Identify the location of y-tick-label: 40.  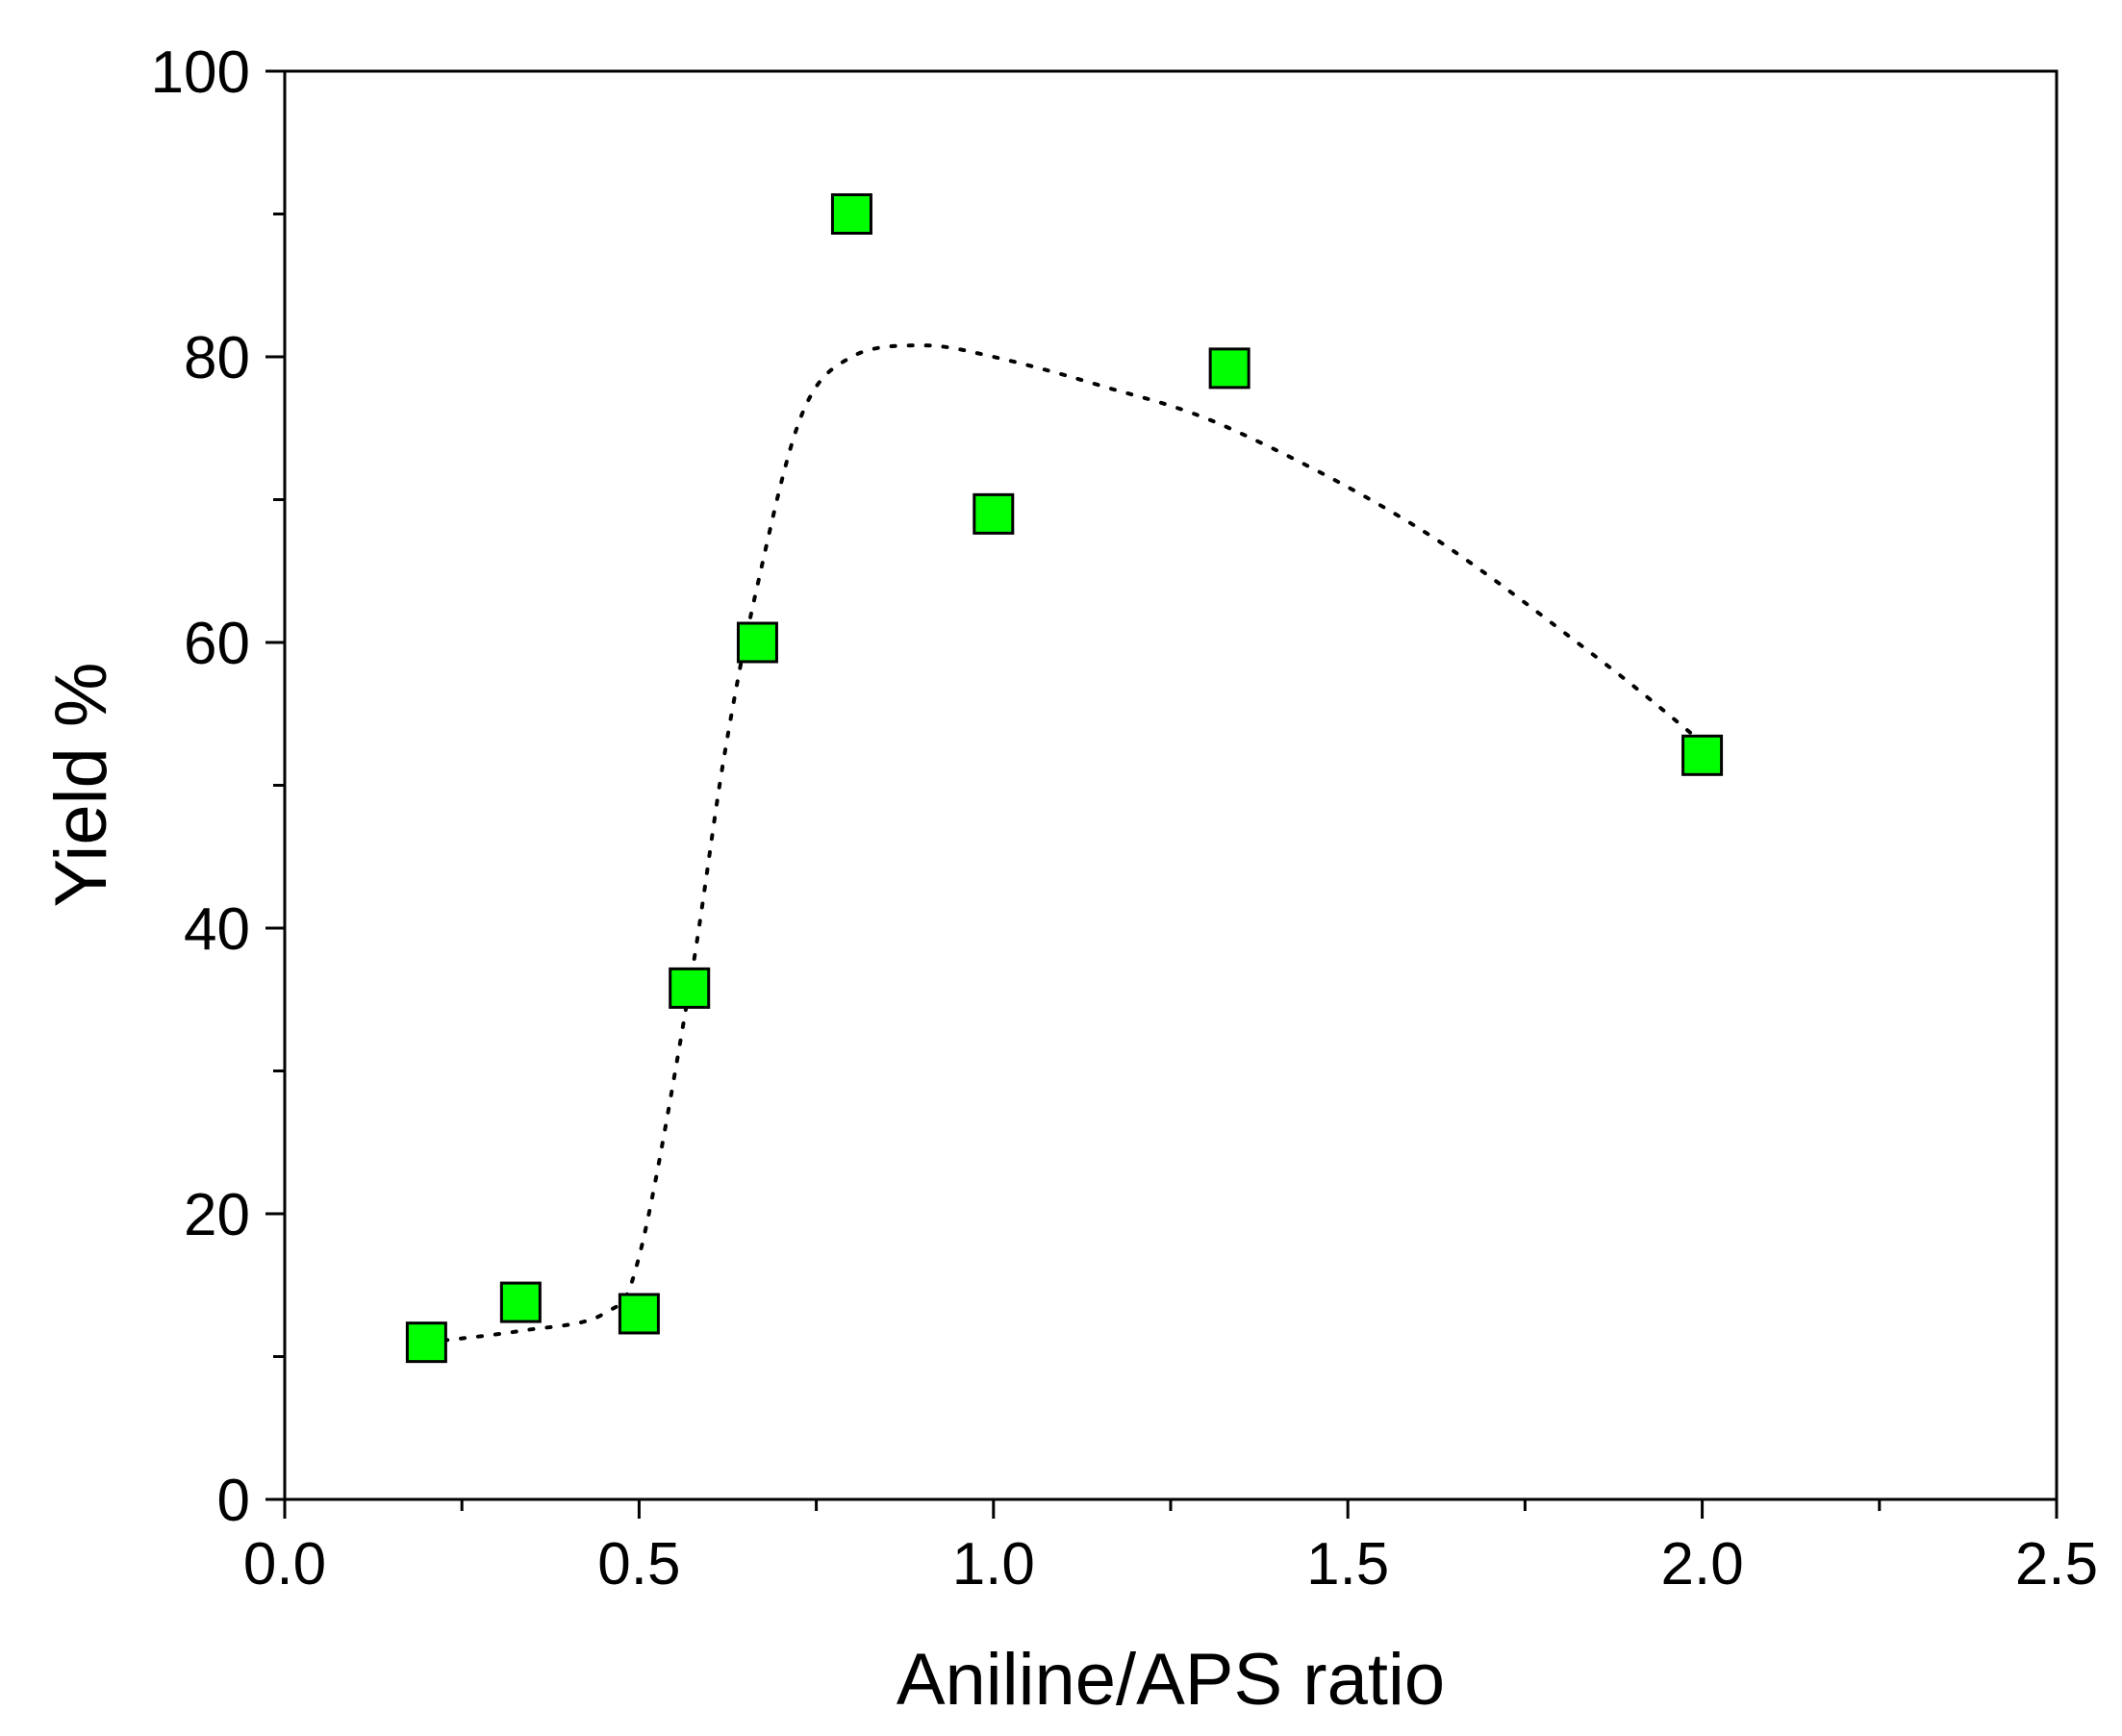
(217, 929).